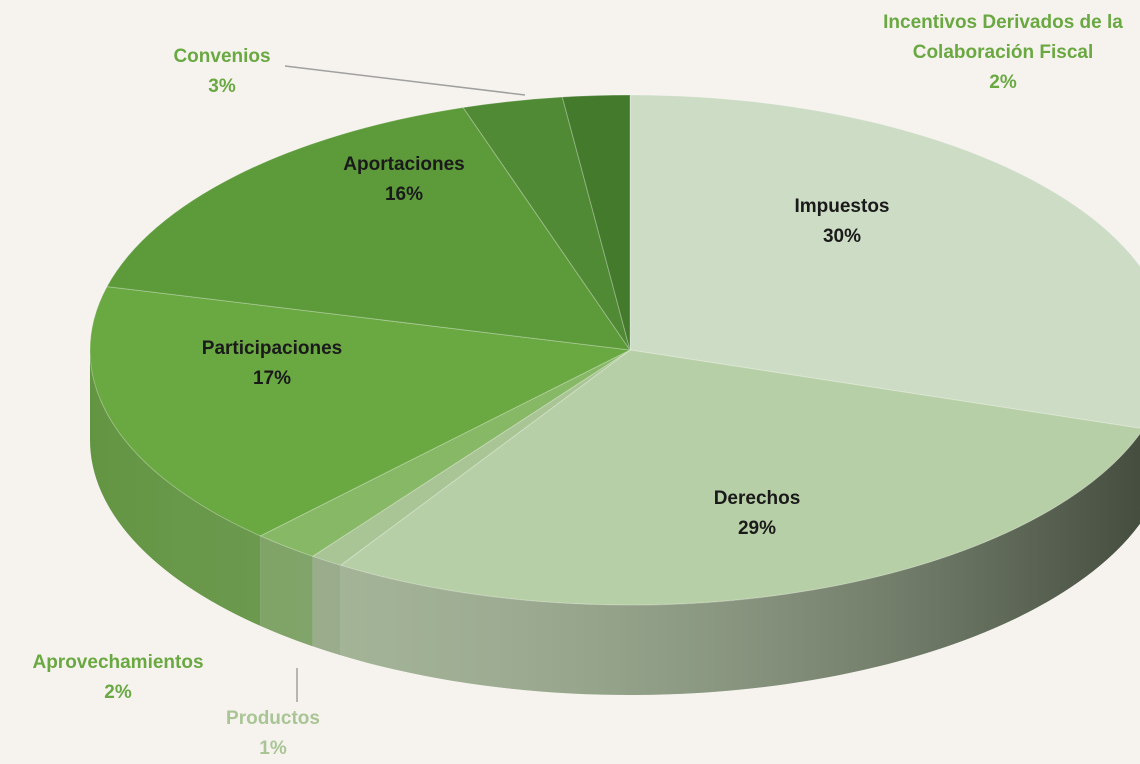 The width and height of the screenshot is (1140, 764). What do you see at coordinates (272, 378) in the screenshot?
I see `label-value: 17%` at bounding box center [272, 378].